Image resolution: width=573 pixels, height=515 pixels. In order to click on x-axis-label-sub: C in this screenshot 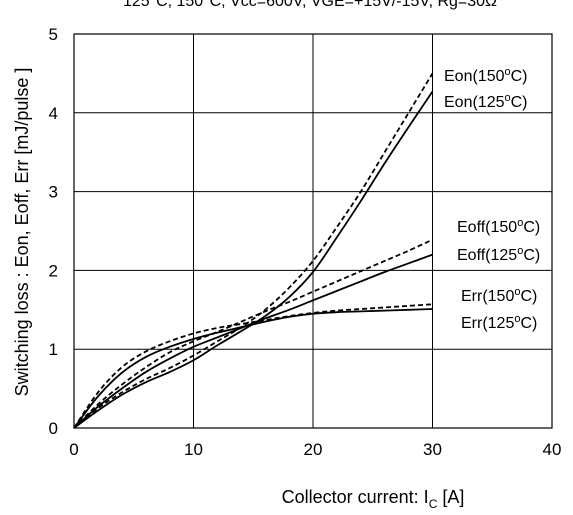, I will do `click(433, 504)`.